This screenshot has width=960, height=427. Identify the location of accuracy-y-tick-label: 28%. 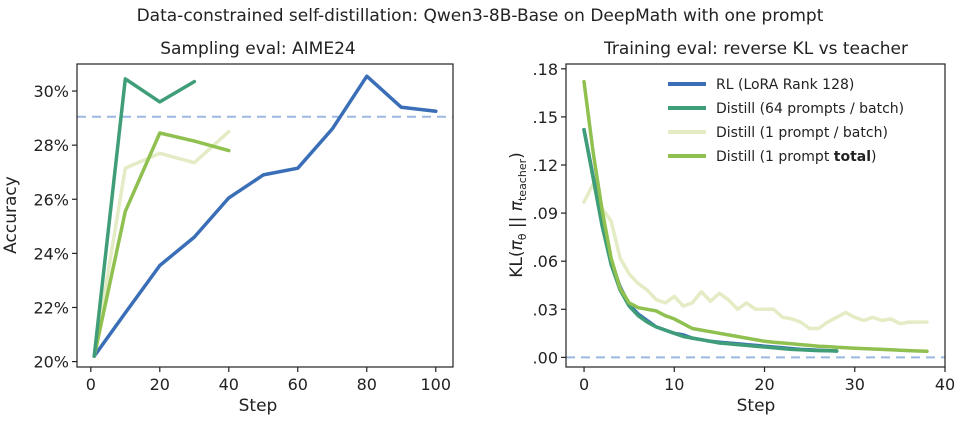
(51, 145).